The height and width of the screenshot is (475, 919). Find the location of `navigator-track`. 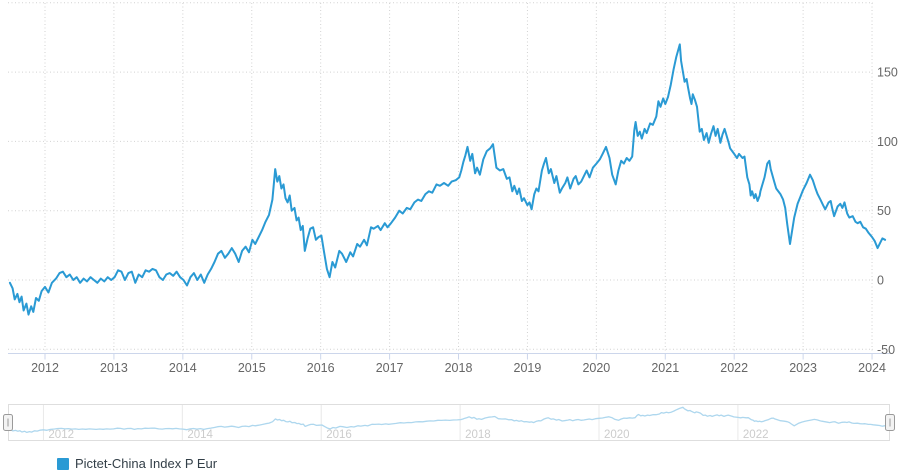

navigator-track is located at coordinates (449, 422).